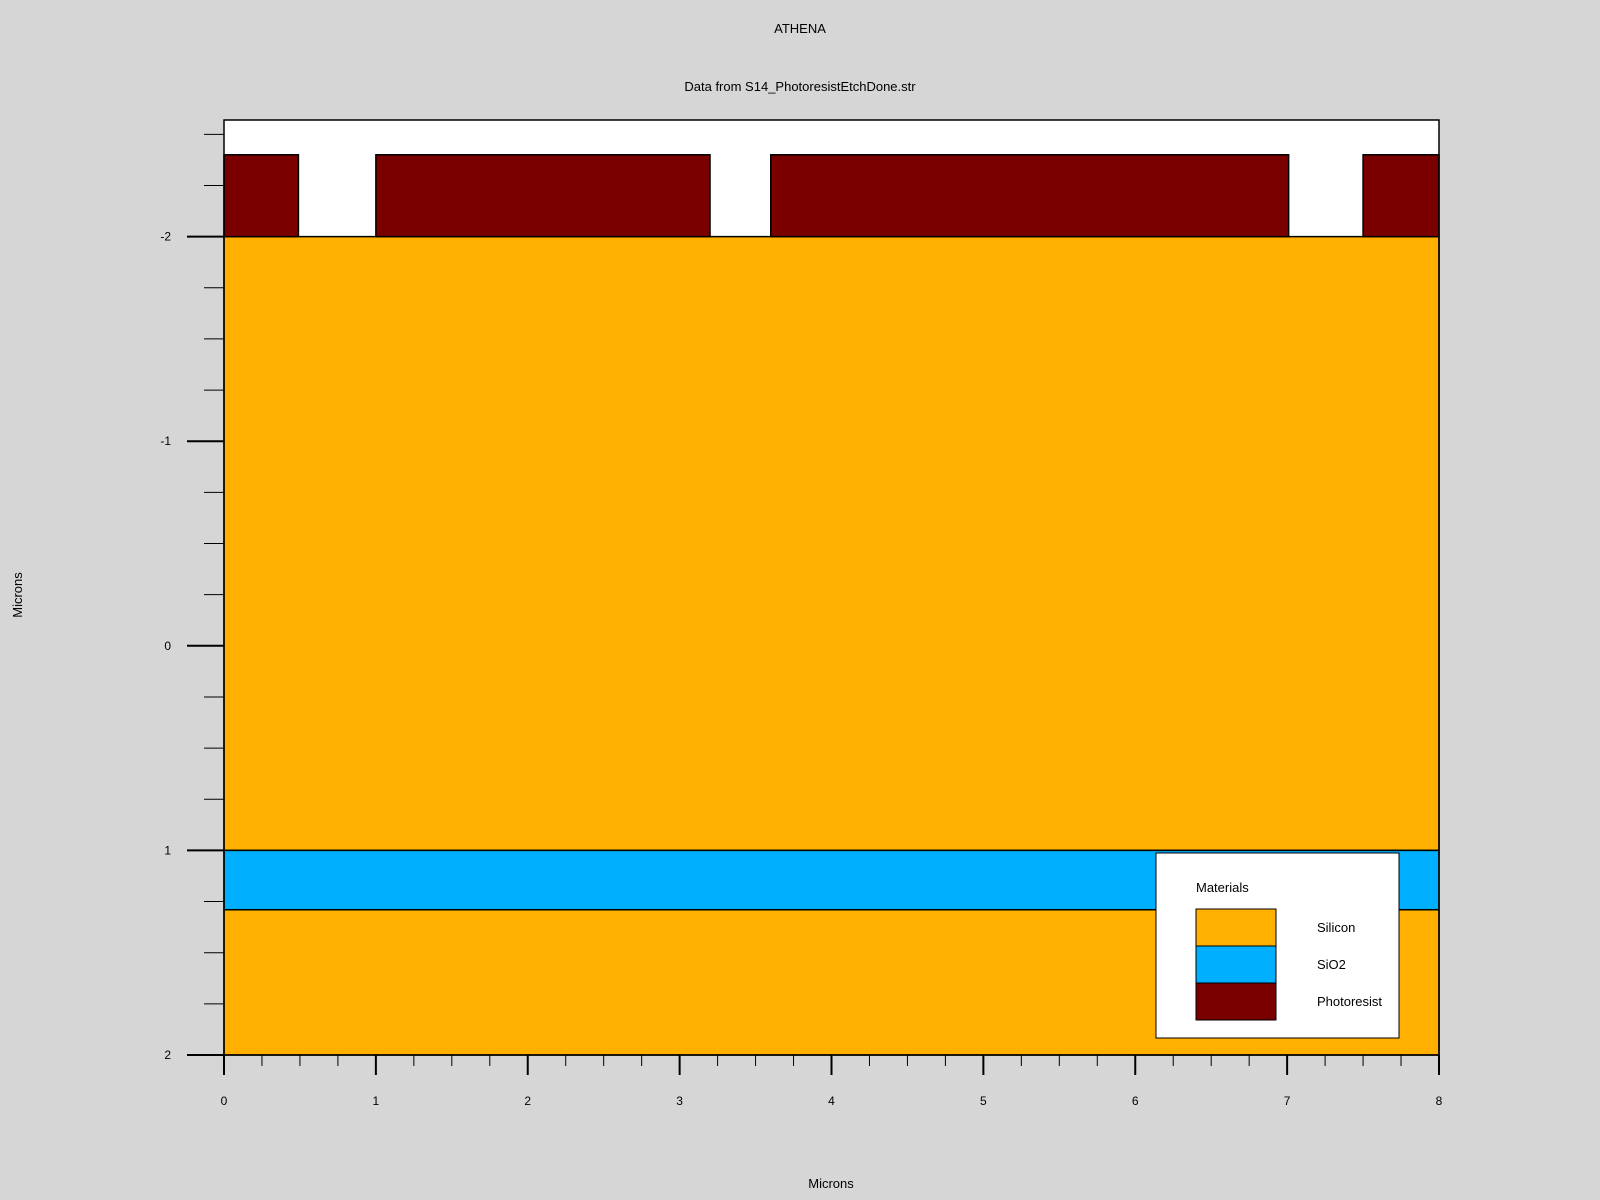 The image size is (1600, 1200). Describe the element at coordinates (1236, 1001) in the screenshot. I see `legend-swatch-photoresist` at that location.